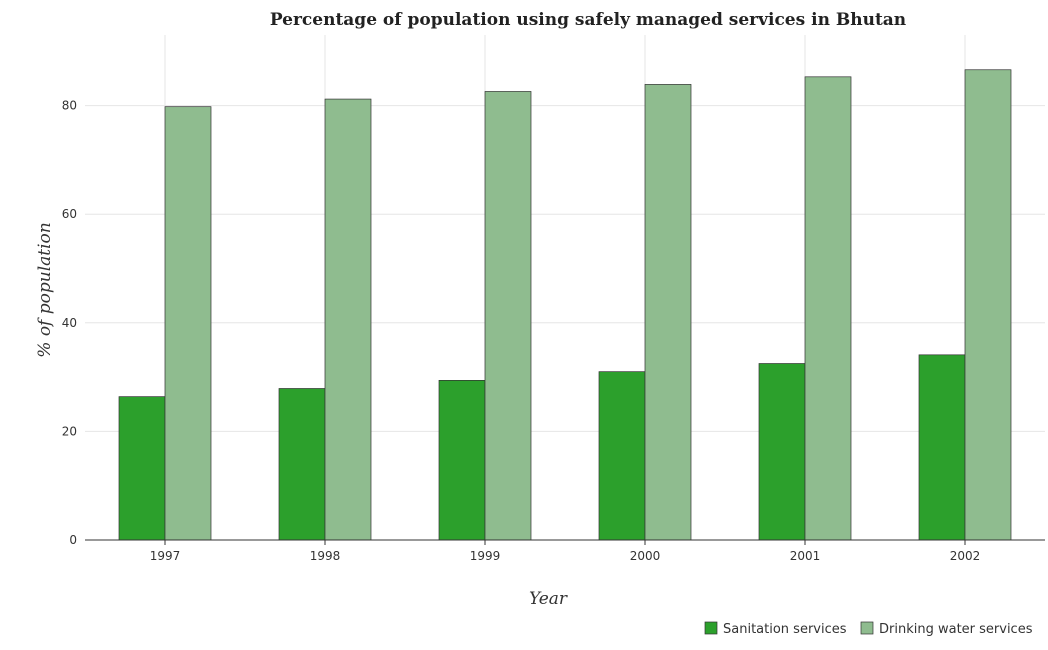 This screenshot has width=1048, height=650. I want to click on y-tick-labels: 0 20 40 60 80, so click(69, 323).